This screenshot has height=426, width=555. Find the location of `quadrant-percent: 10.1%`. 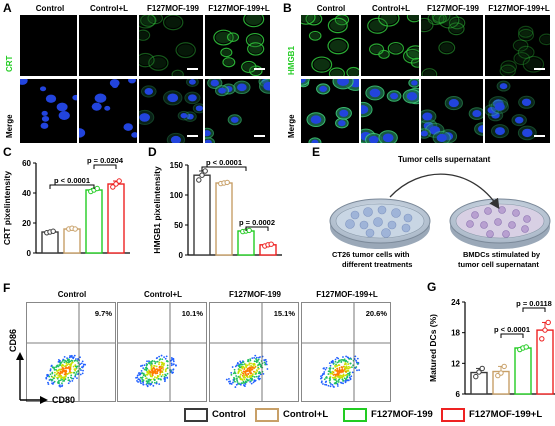

quadrant-percent: 10.1% is located at coordinates (192, 313).